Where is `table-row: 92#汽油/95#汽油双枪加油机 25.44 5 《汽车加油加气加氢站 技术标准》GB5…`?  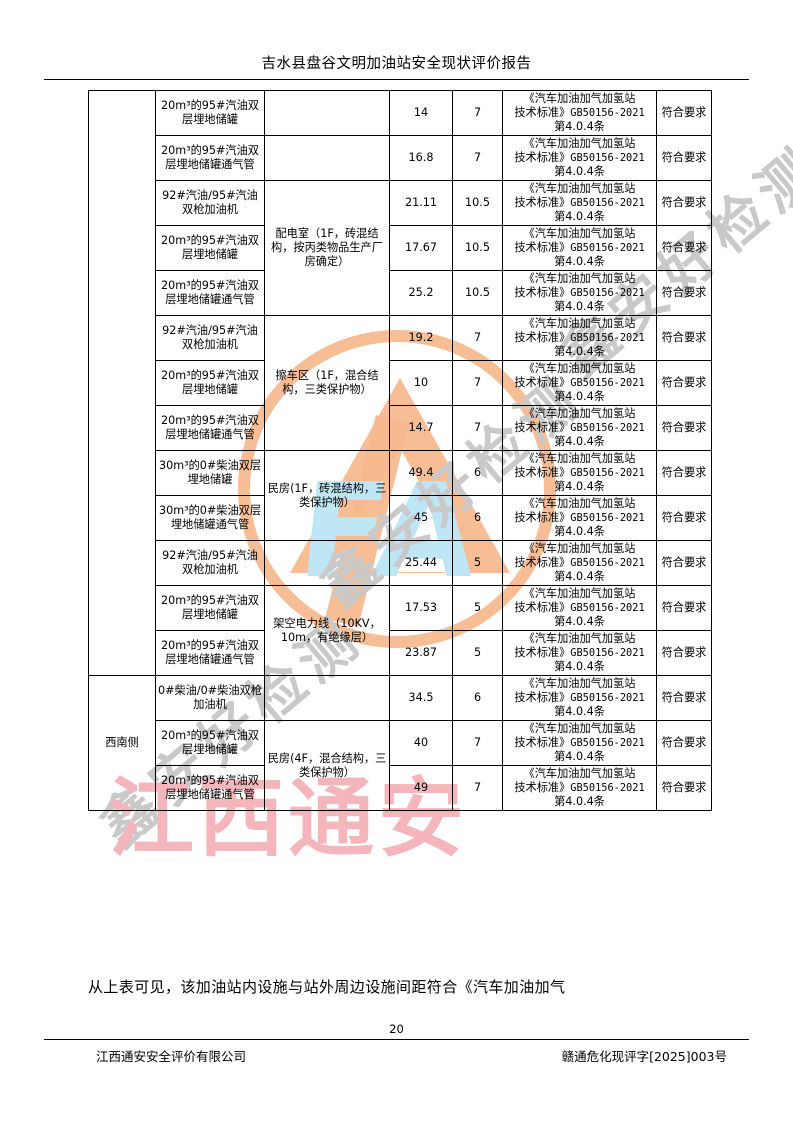
table-row: 92#汽油/95#汽油双枪加油机 25.44 5 《汽车加油加气加氢站 技术标准》GB5… is located at coordinates (400, 563).